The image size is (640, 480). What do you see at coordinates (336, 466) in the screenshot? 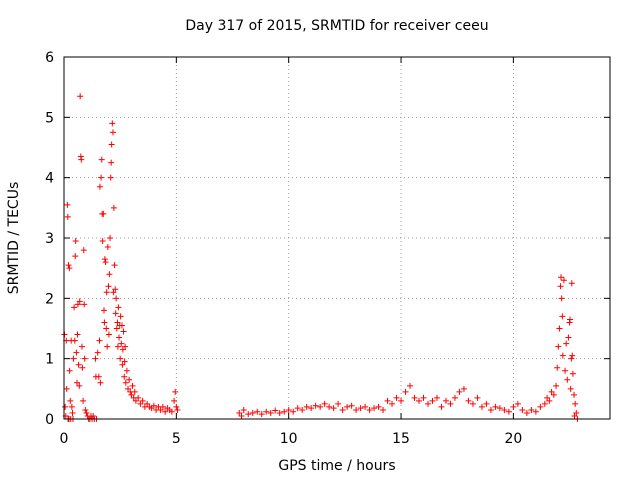
I see `x-axis-label: GPS time / hours` at bounding box center [336, 466].